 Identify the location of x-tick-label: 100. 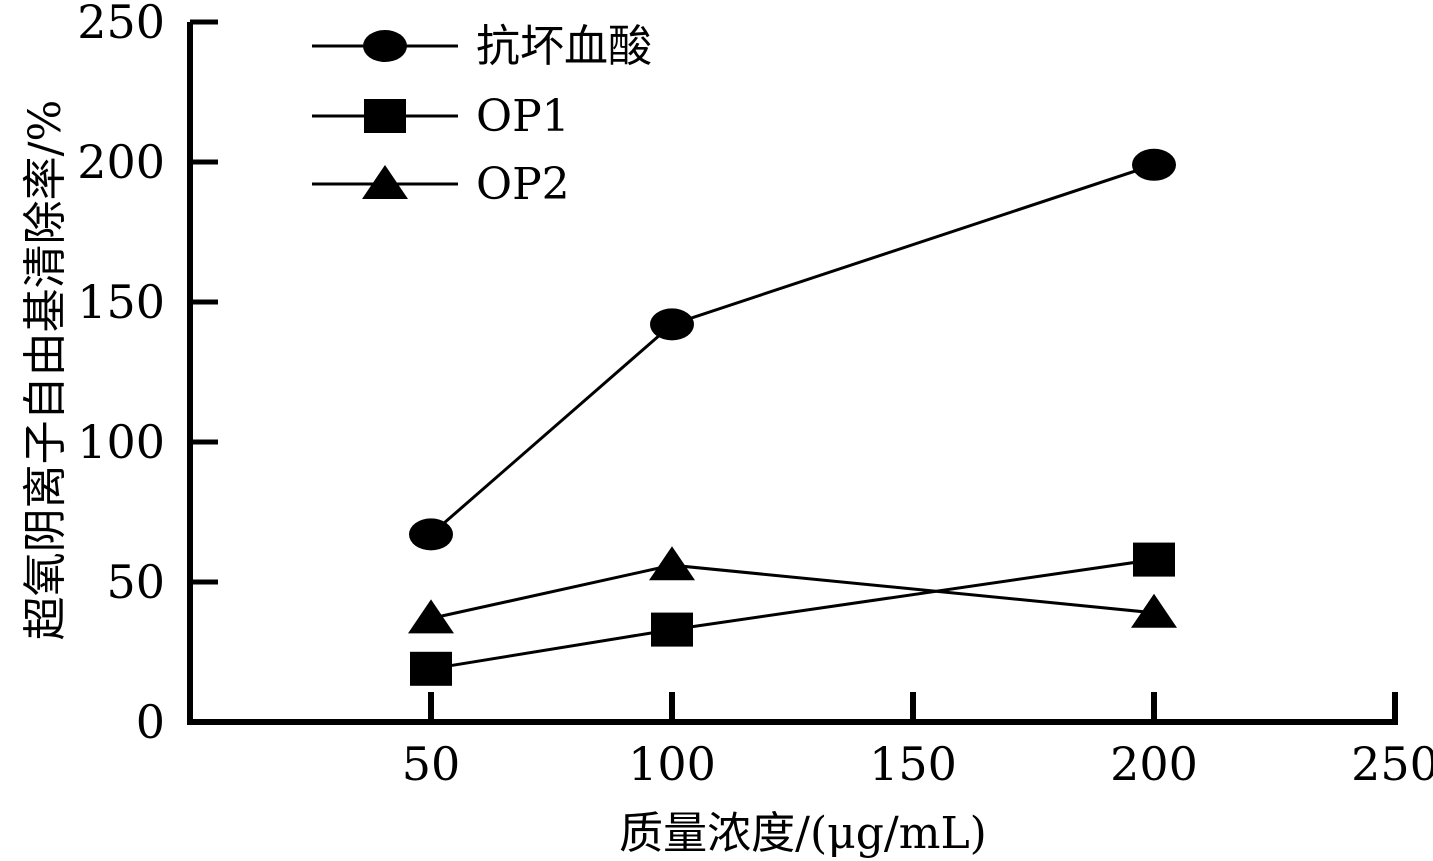
(672, 764).